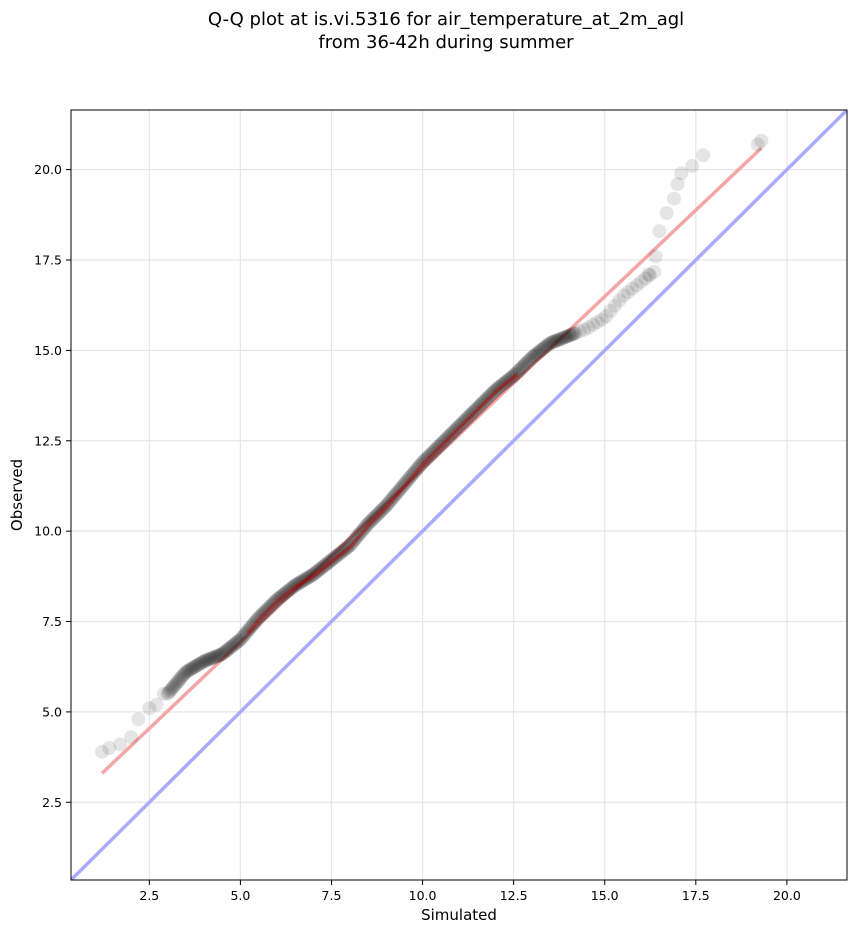 The width and height of the screenshot is (856, 934). Describe the element at coordinates (52, 802) in the screenshot. I see `y-tick-label: 2.5` at that location.